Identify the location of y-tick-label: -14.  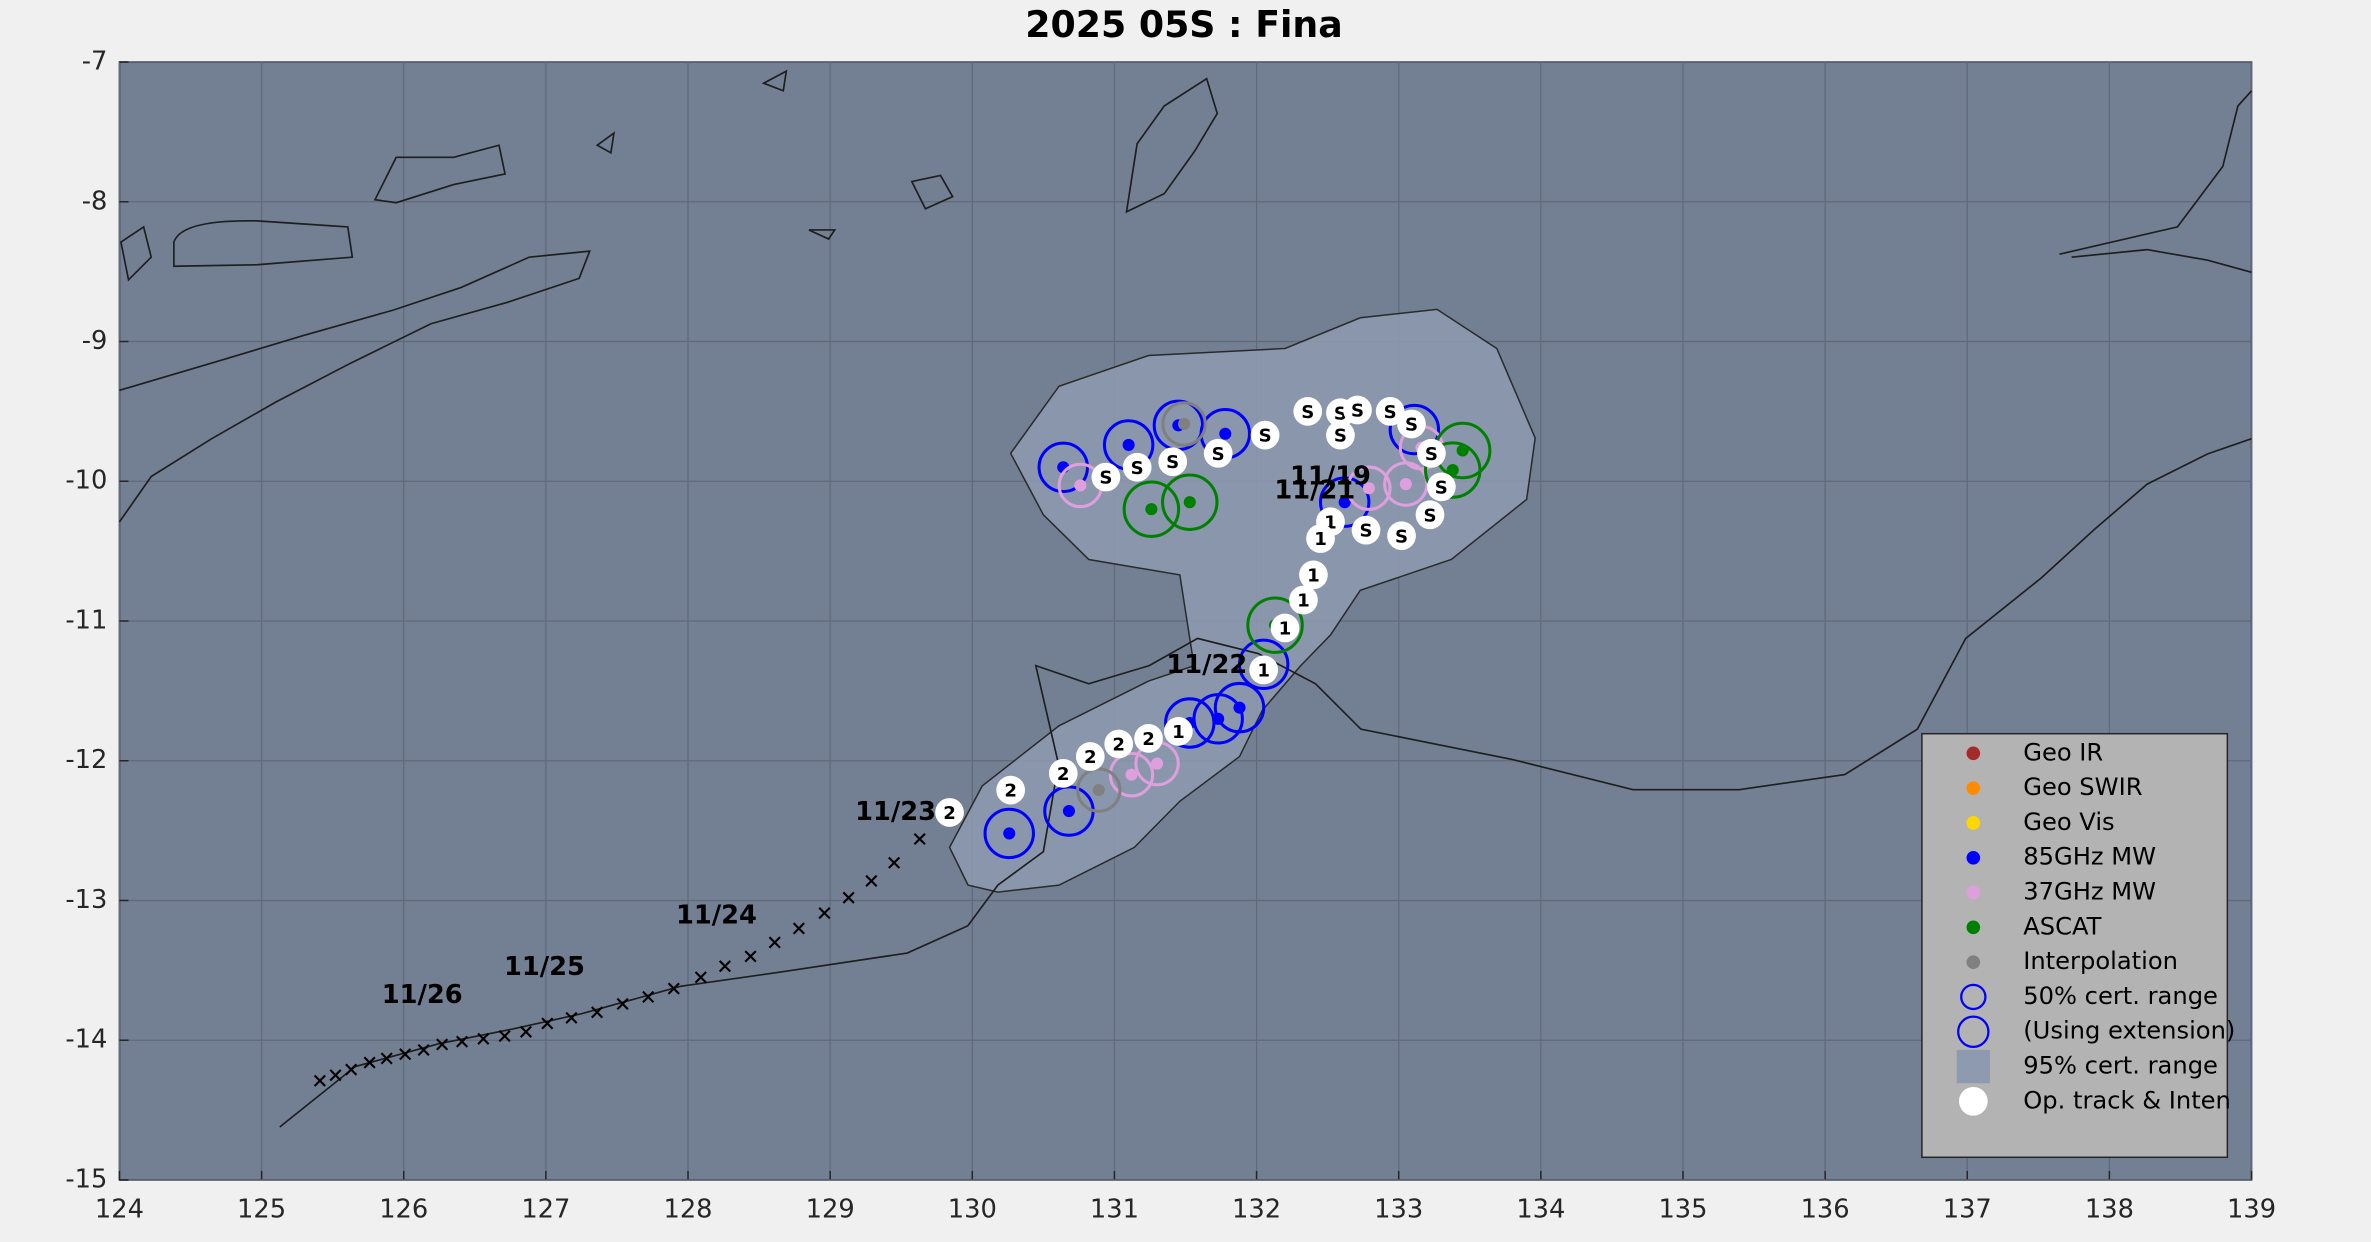
(86, 1040).